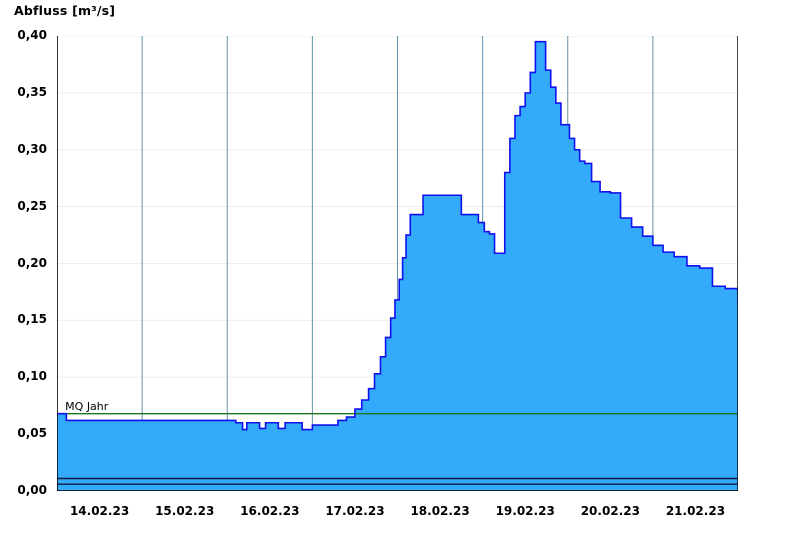 The width and height of the screenshot is (800, 550). What do you see at coordinates (32, 205) in the screenshot?
I see `y-axis-tick-label: 0,25` at bounding box center [32, 205].